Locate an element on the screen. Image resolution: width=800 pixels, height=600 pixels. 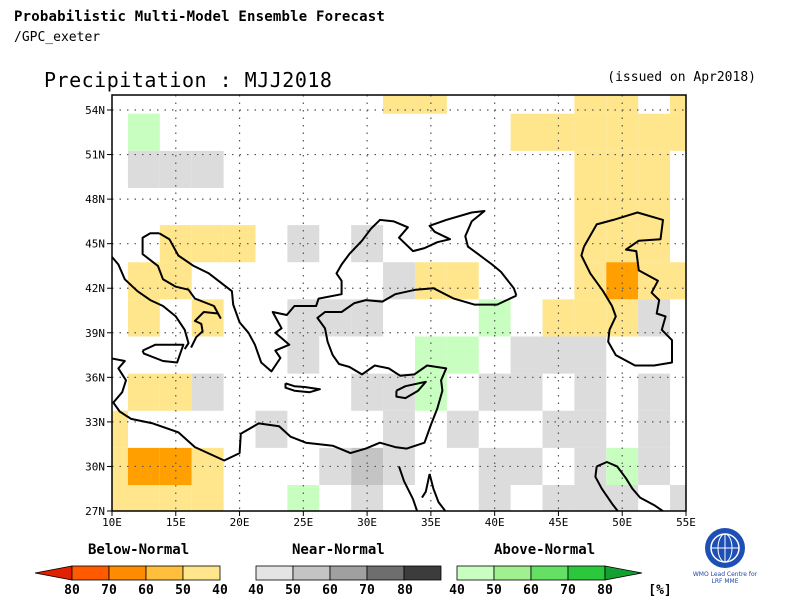
x-tick-label: 30E is located at coordinates (367, 522).